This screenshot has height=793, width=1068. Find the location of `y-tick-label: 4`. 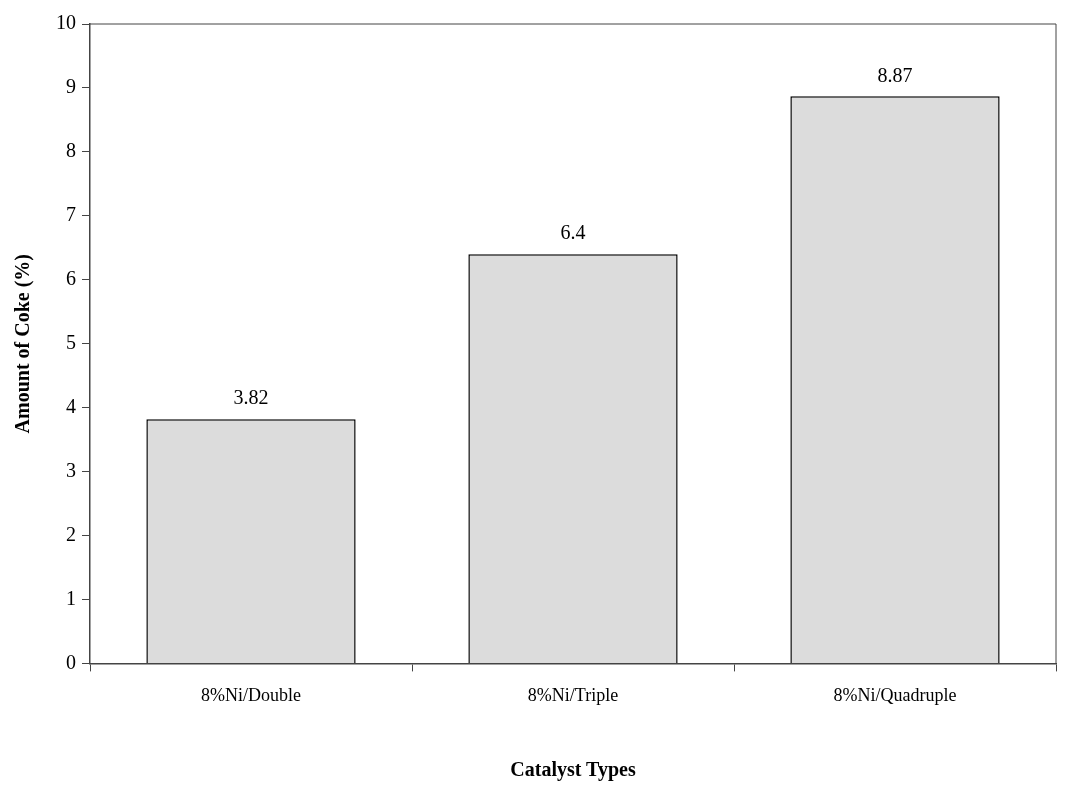

y-tick-label: 4 is located at coordinates (71, 405).